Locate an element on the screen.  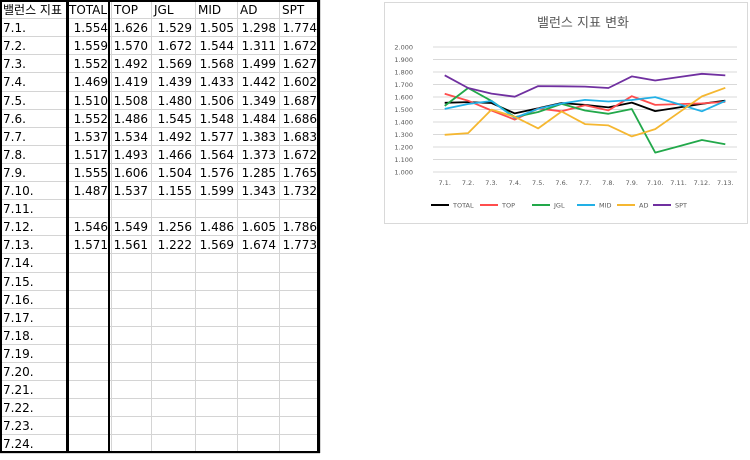
row-label: 7.2. is located at coordinates (14, 46).